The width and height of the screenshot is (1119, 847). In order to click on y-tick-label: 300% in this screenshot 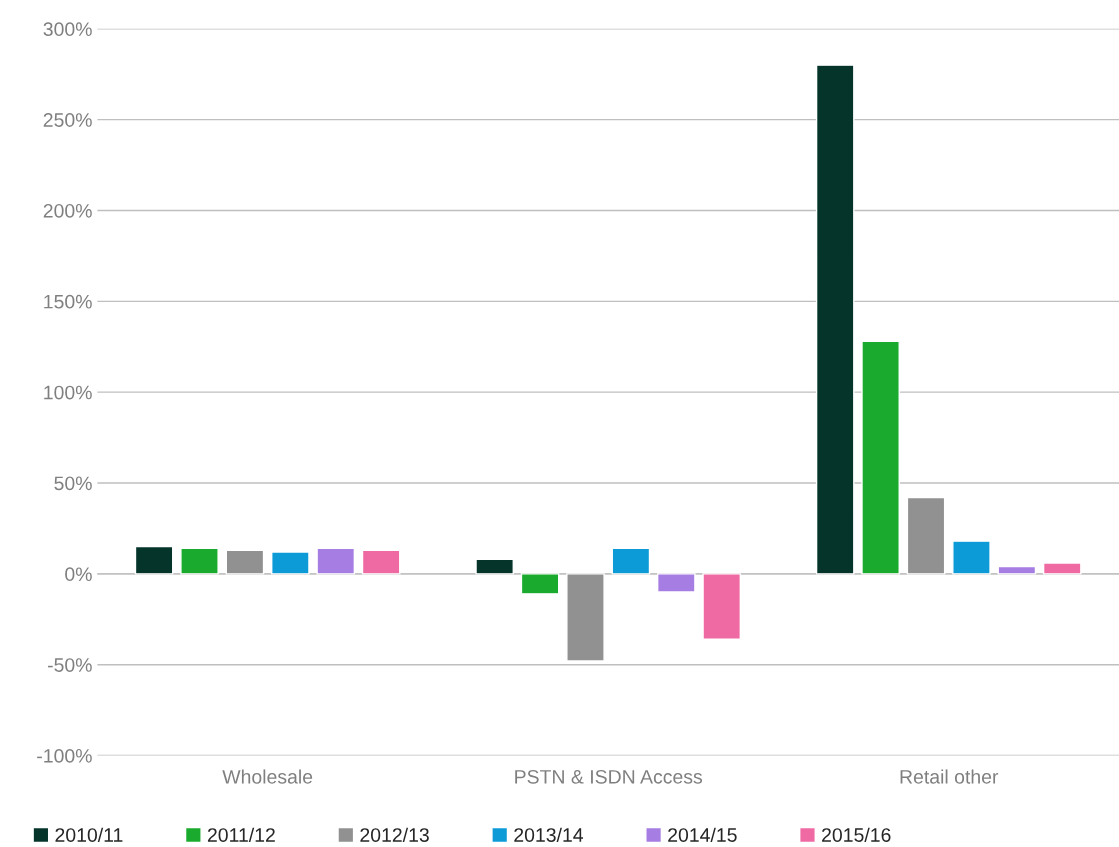, I will do `click(67, 29)`.